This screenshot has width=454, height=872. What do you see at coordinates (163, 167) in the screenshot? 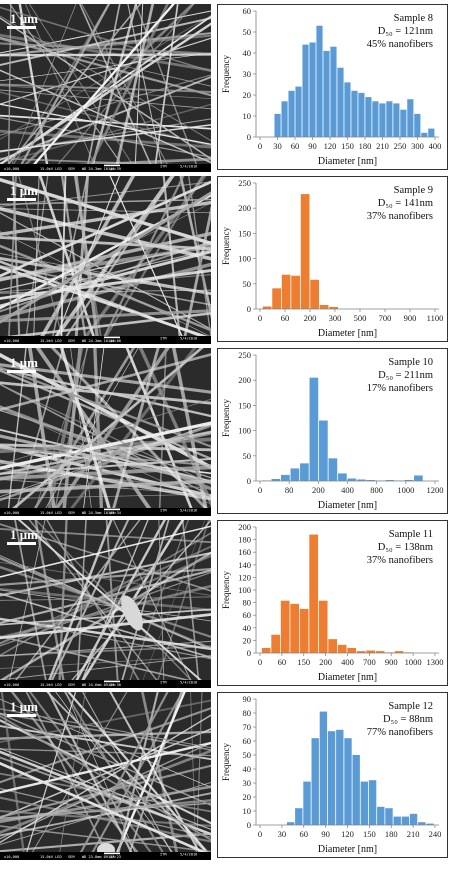
I see `sem-org: ITM` at bounding box center [163, 167].